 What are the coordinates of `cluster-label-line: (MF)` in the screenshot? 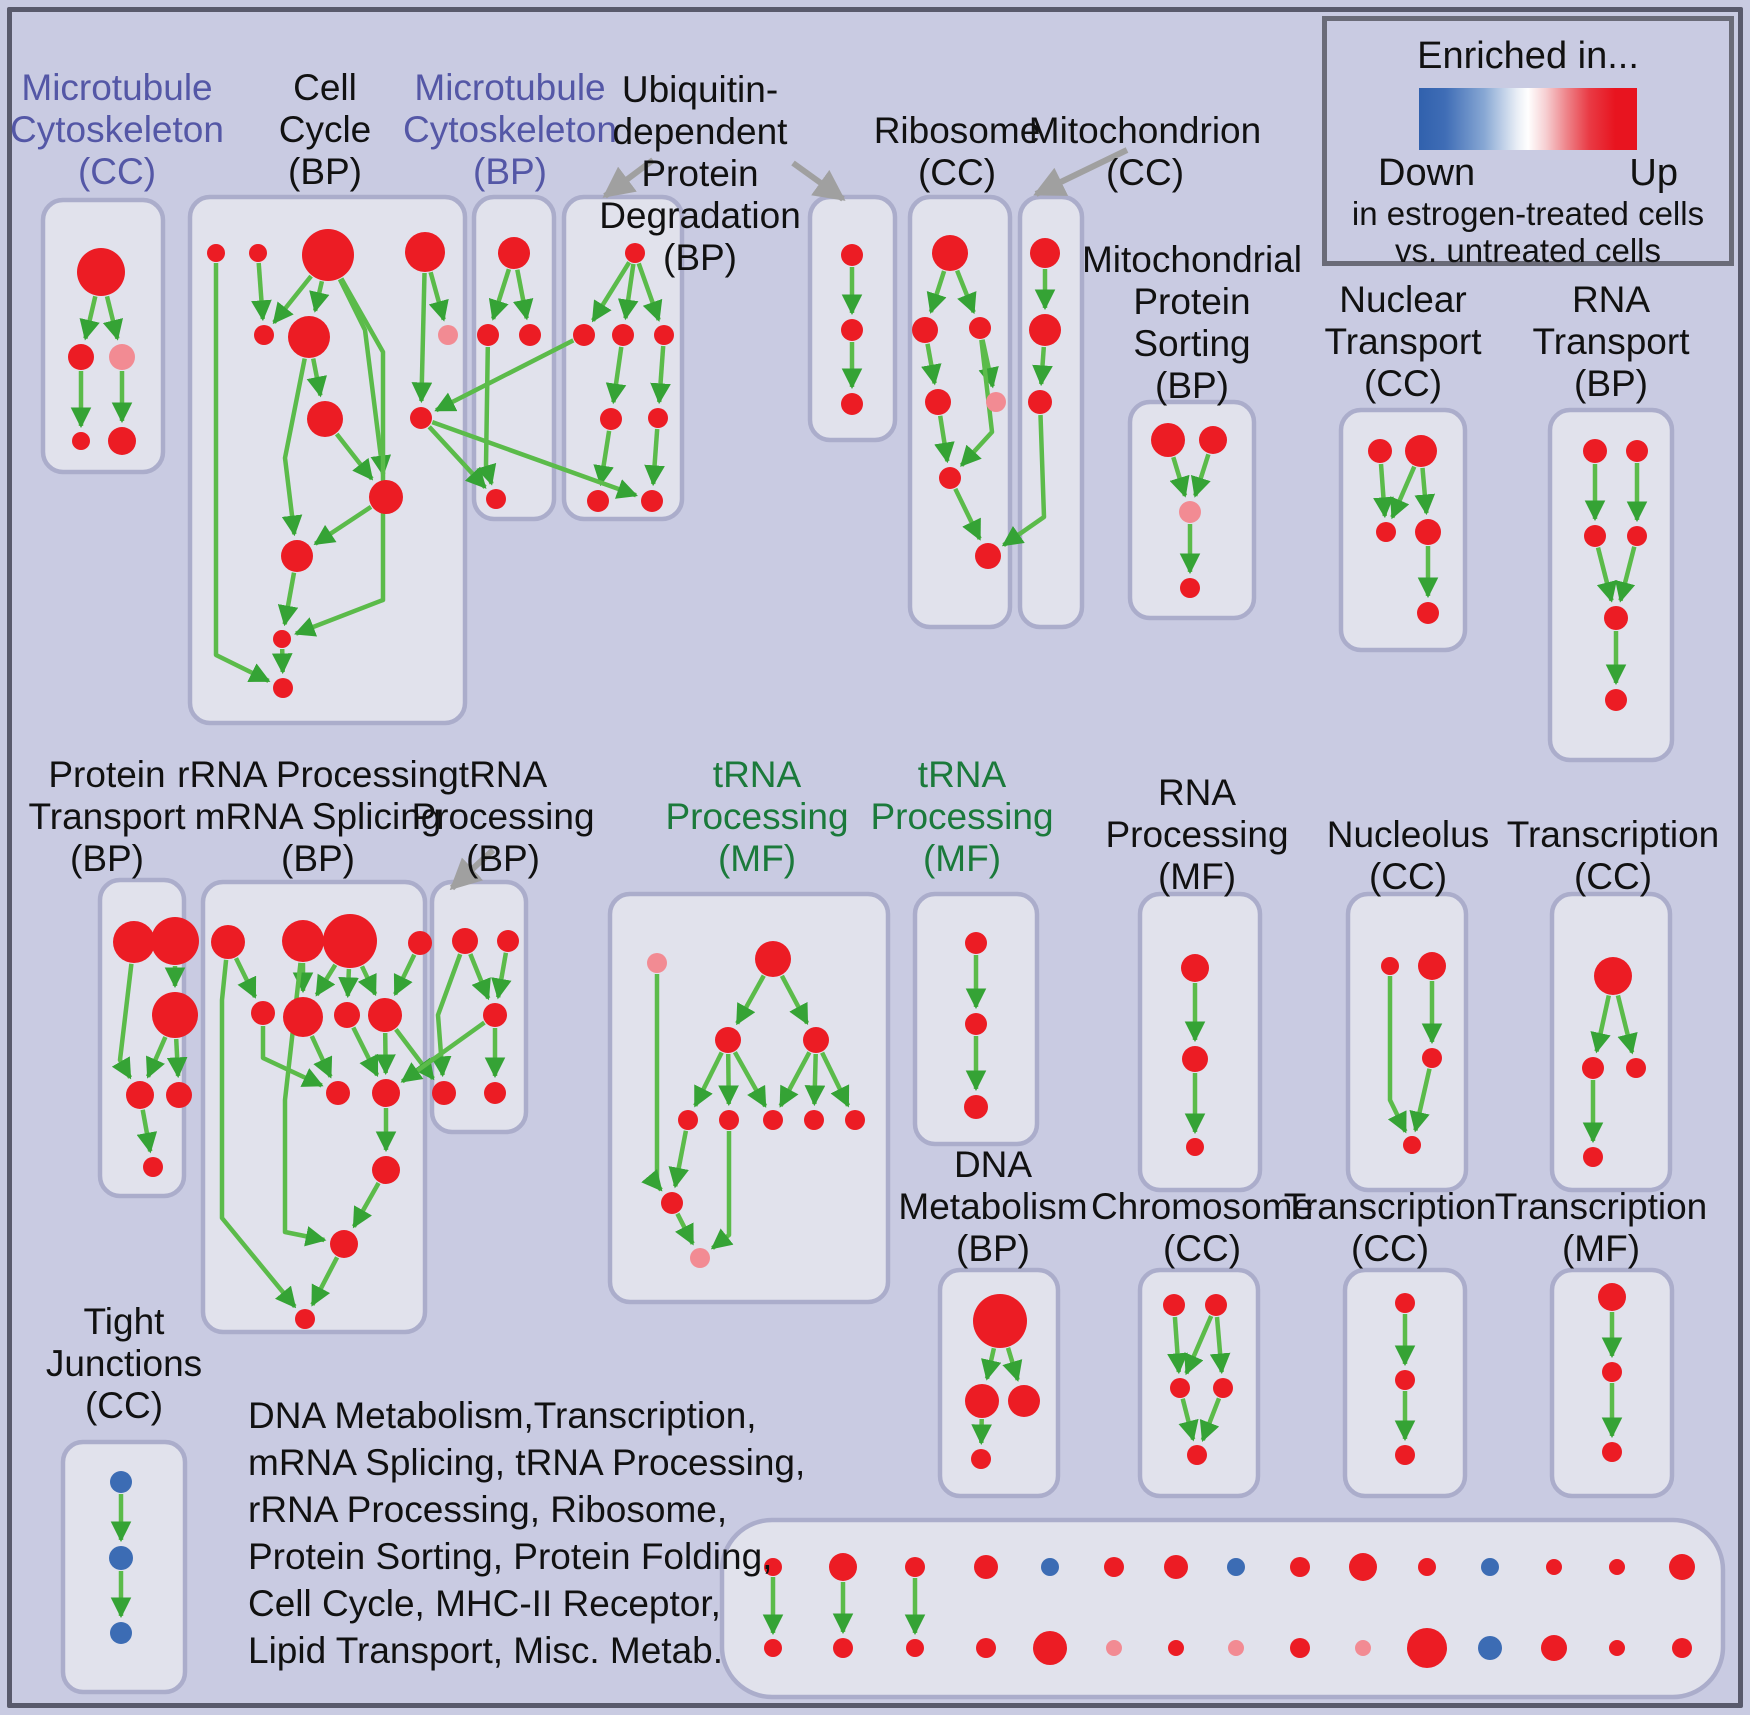 It's located at (1197, 876).